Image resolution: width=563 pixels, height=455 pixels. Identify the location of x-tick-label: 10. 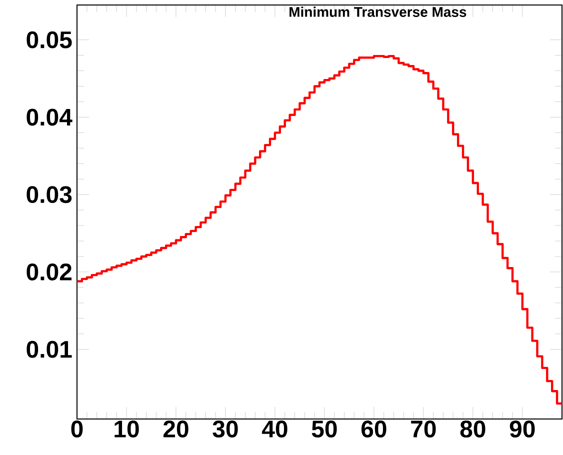
(126, 429).